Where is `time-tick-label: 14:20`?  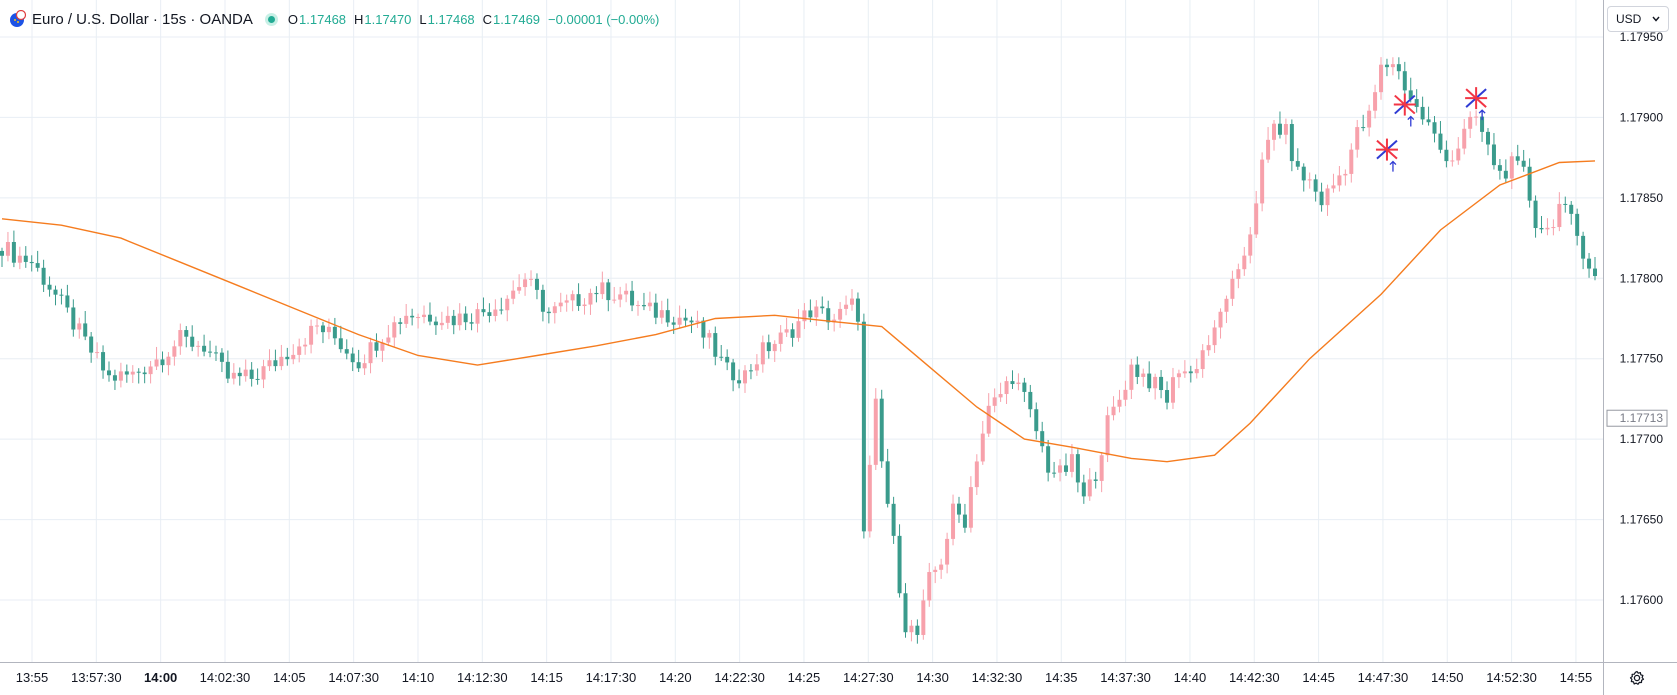 time-tick-label: 14:20 is located at coordinates (675, 677).